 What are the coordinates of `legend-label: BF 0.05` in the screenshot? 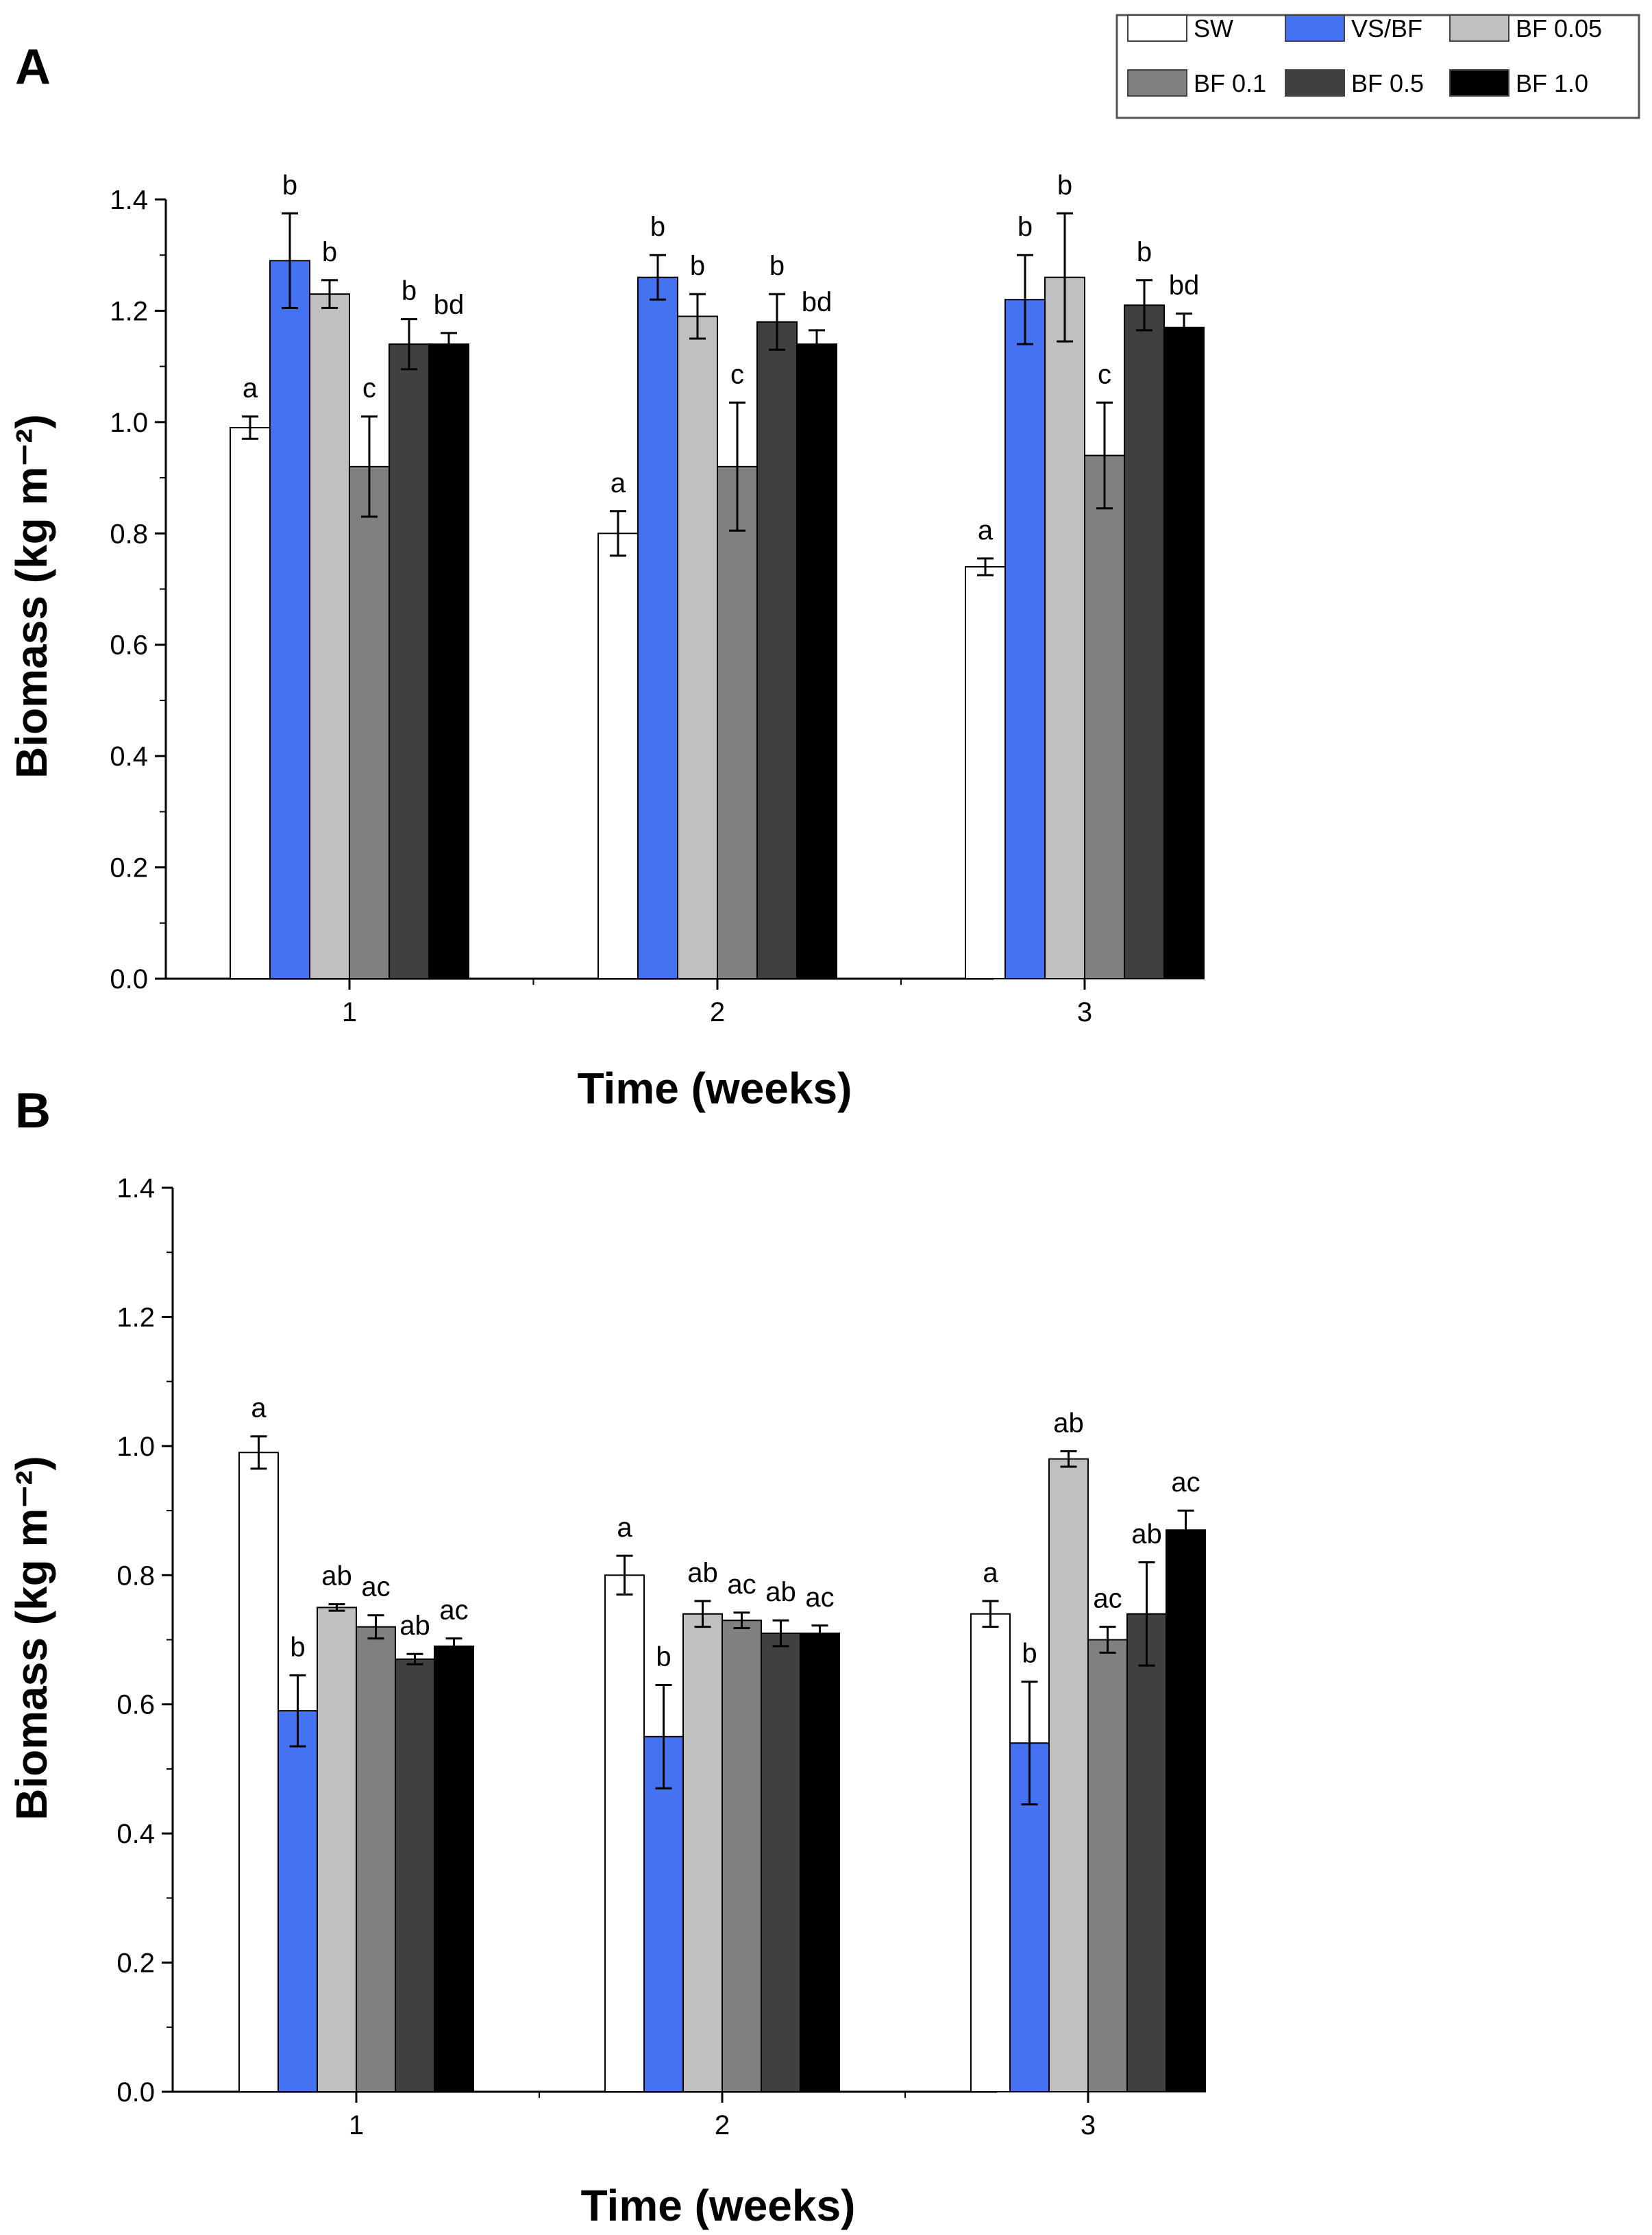 It's located at (1559, 28).